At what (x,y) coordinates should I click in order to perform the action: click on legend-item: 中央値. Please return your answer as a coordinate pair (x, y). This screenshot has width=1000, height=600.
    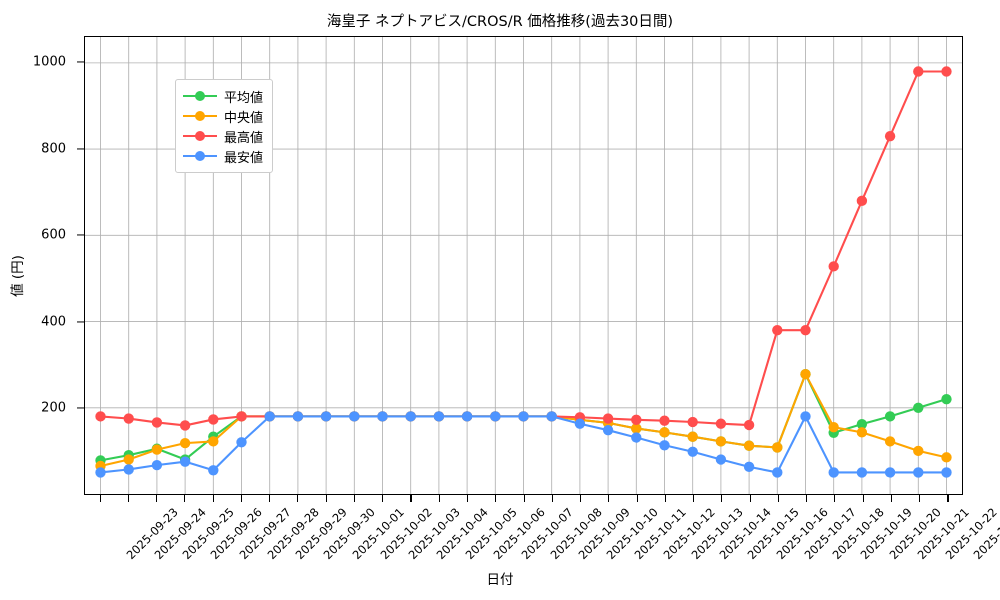
    Looking at the image, I should click on (223, 116).